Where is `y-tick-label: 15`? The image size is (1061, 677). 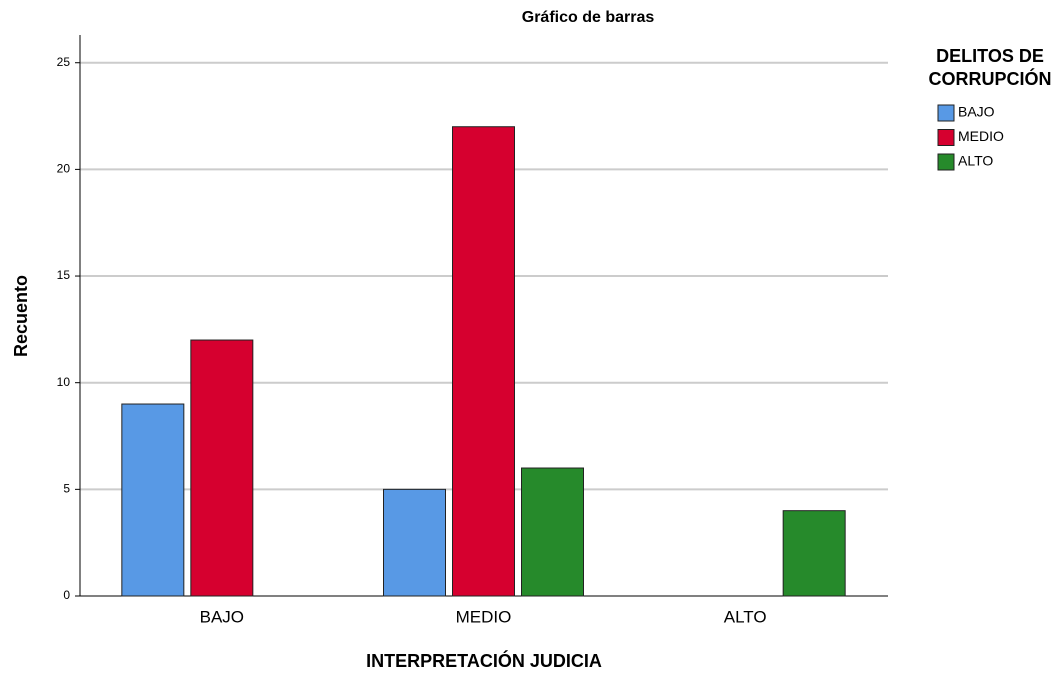 y-tick-label: 15 is located at coordinates (64, 275).